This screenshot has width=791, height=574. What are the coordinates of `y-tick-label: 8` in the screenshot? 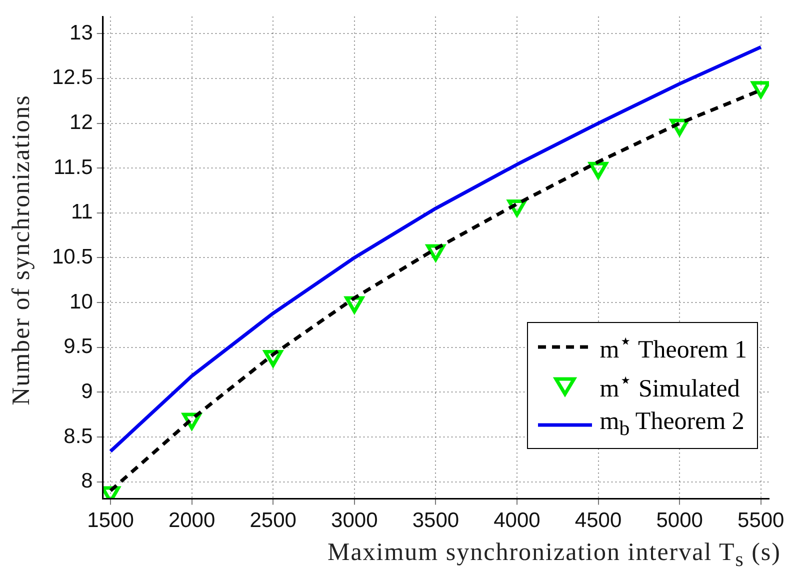 It's located at (87, 481).